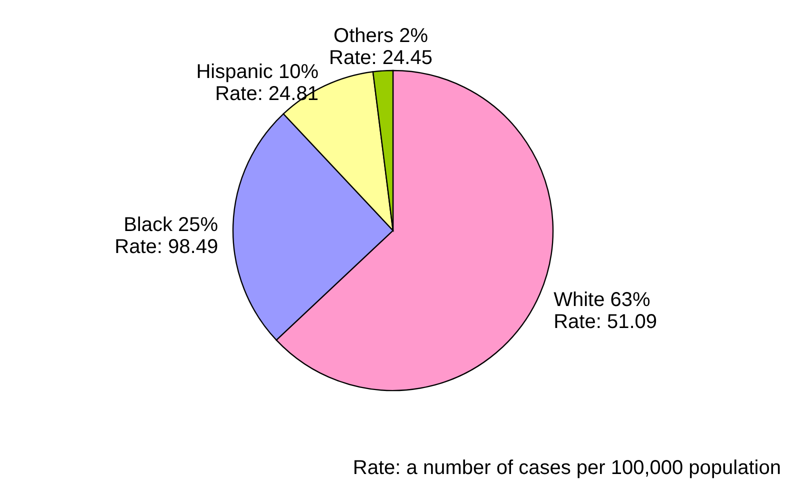  I want to click on slice-label: Others 2%, so click(381, 35).